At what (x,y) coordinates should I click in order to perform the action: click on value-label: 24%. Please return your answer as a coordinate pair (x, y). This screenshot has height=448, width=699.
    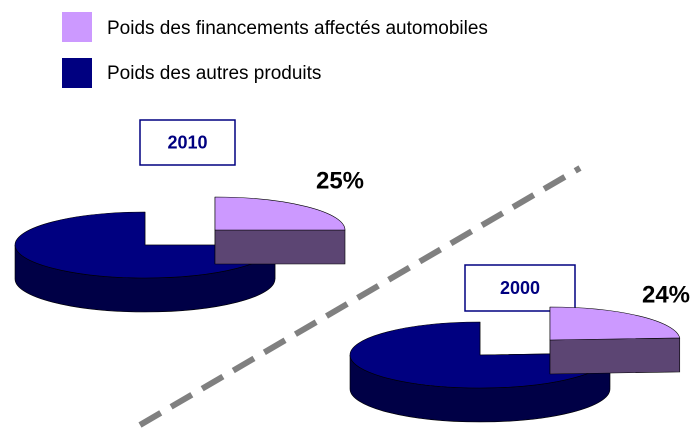
    Looking at the image, I should click on (666, 294).